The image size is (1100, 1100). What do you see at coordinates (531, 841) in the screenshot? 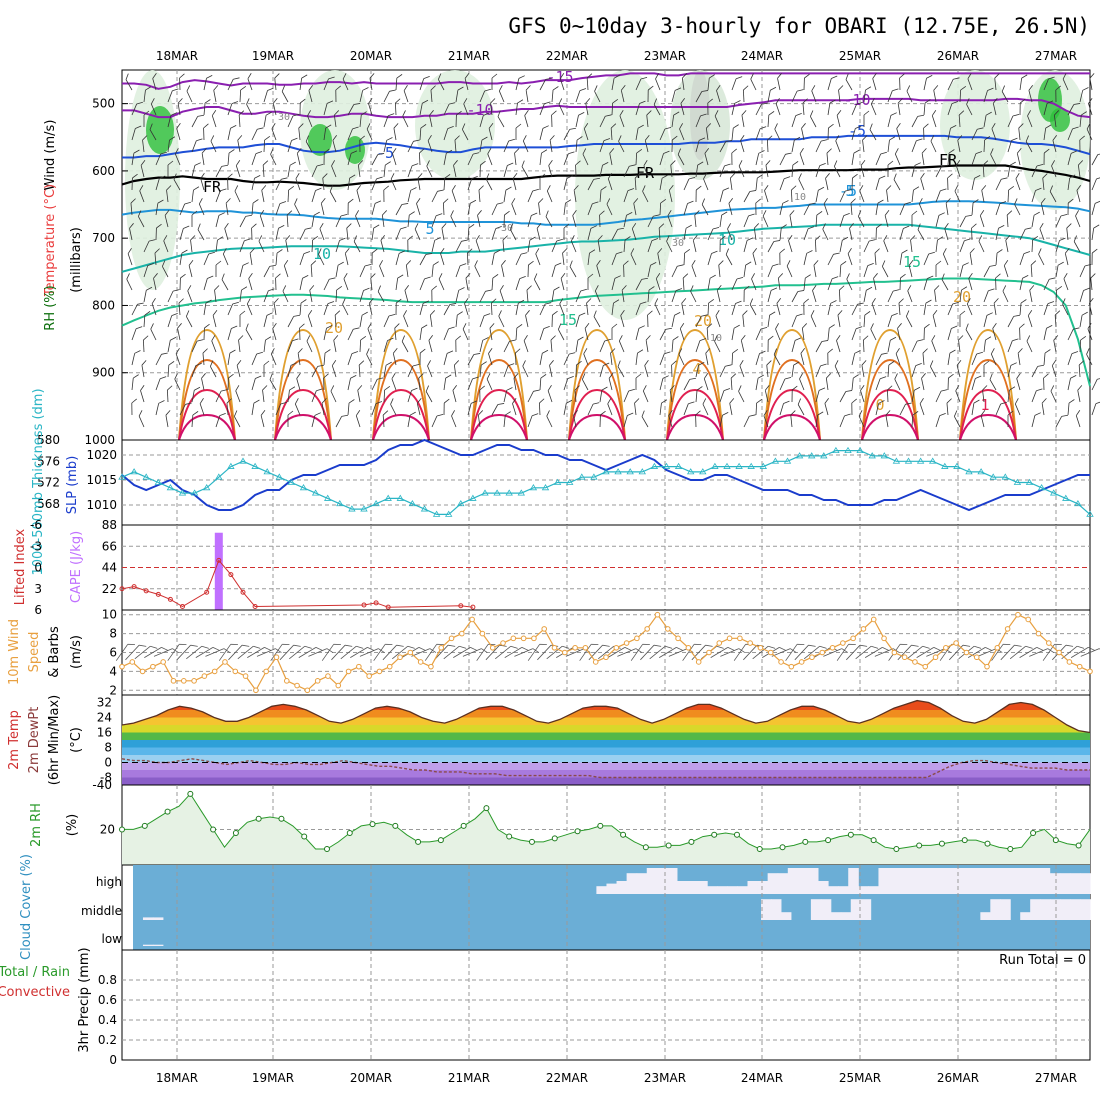
I see `rh2m-point` at bounding box center [531, 841].